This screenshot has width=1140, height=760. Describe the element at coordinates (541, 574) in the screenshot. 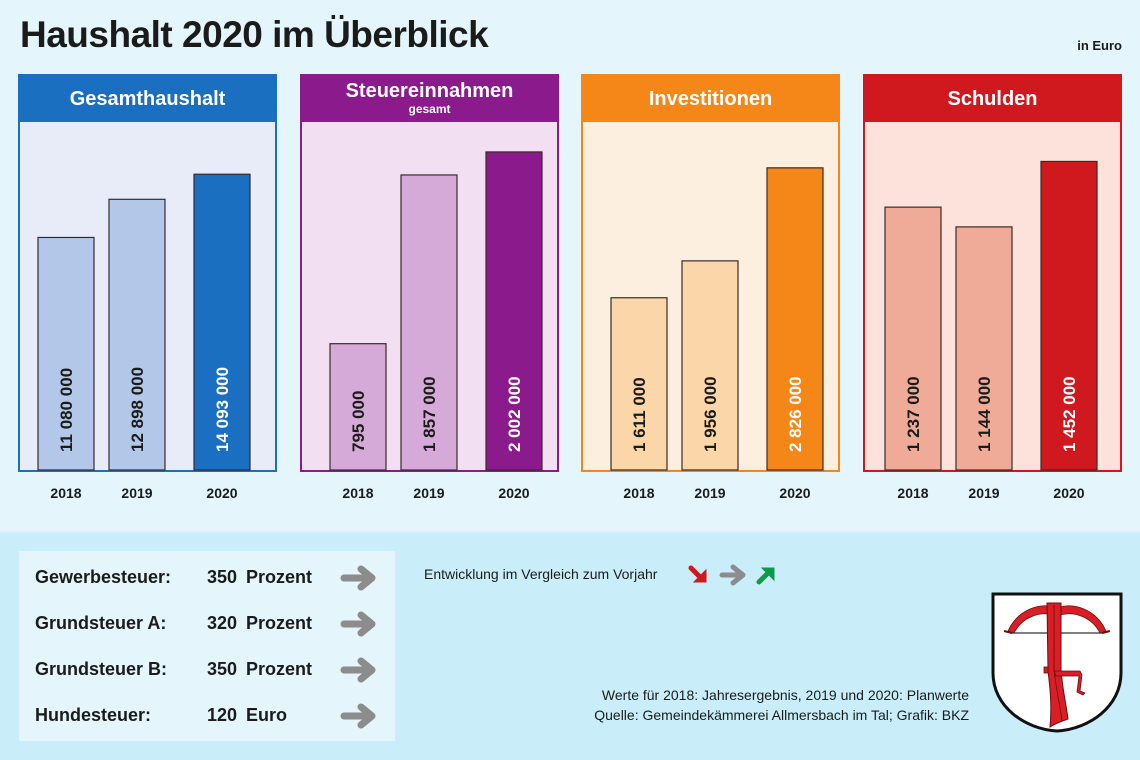

I see `trend-legend-text: Entwicklung im Vergleich zum Vorjahr` at that location.